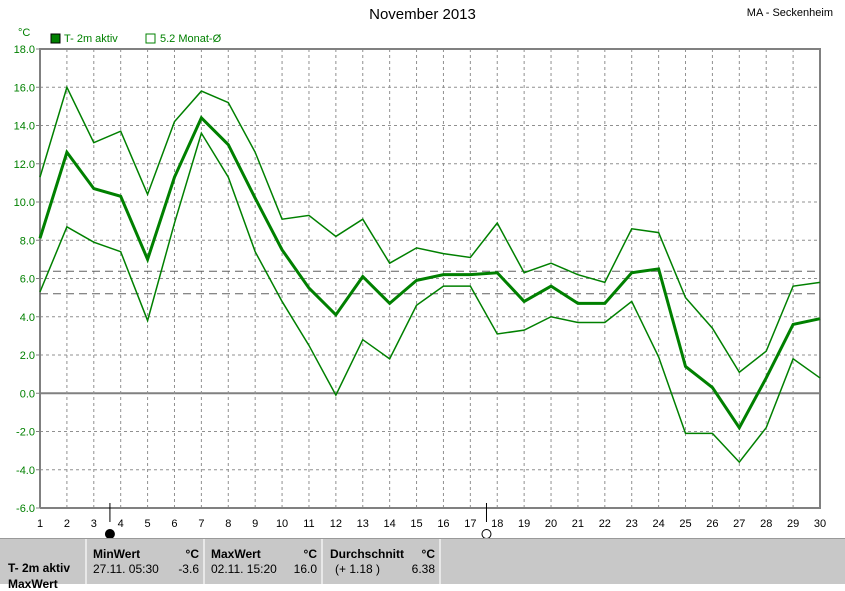 This screenshot has width=845, height=591. I want to click on full-moon-icon, so click(486, 533).